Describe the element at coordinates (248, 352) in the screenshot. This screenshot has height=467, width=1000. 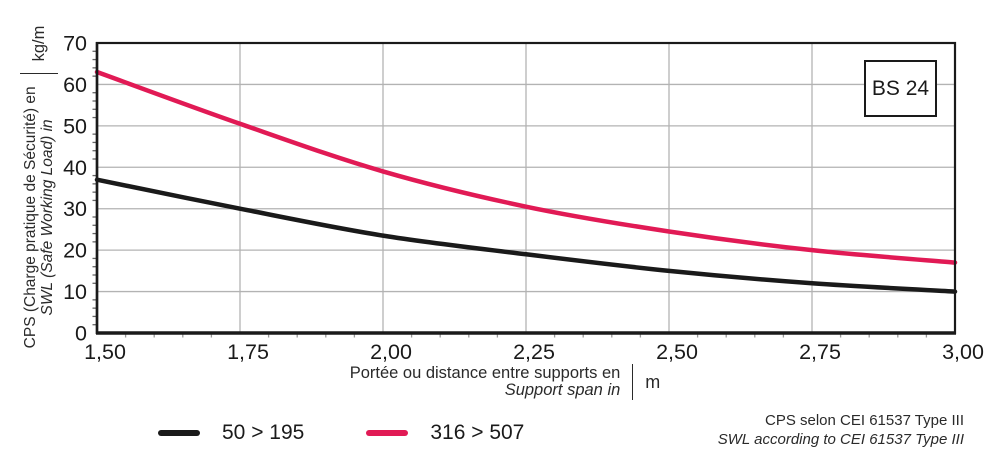
I see `x-tick-label: 1,75` at that location.